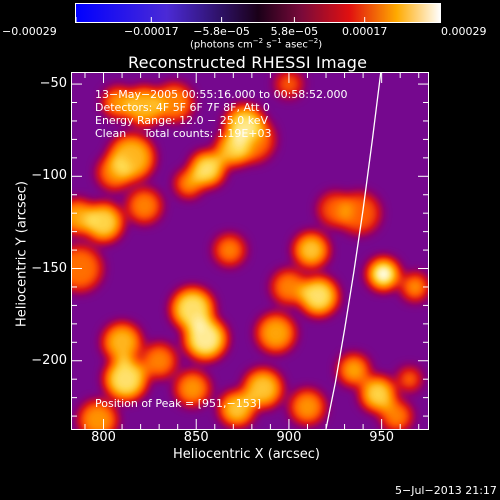 This screenshot has height=500, width=500. I want to click on colorbar-tick-label-3: 5.8e−05, so click(294, 31).